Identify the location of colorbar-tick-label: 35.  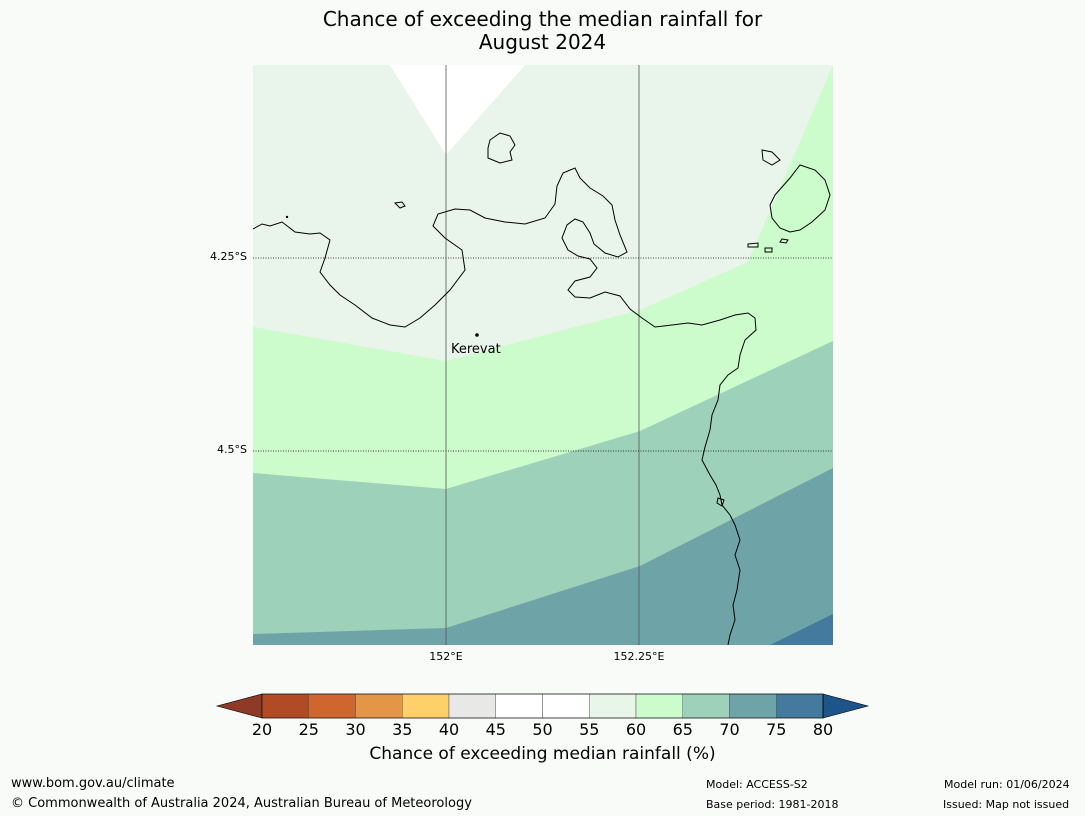
(402, 729).